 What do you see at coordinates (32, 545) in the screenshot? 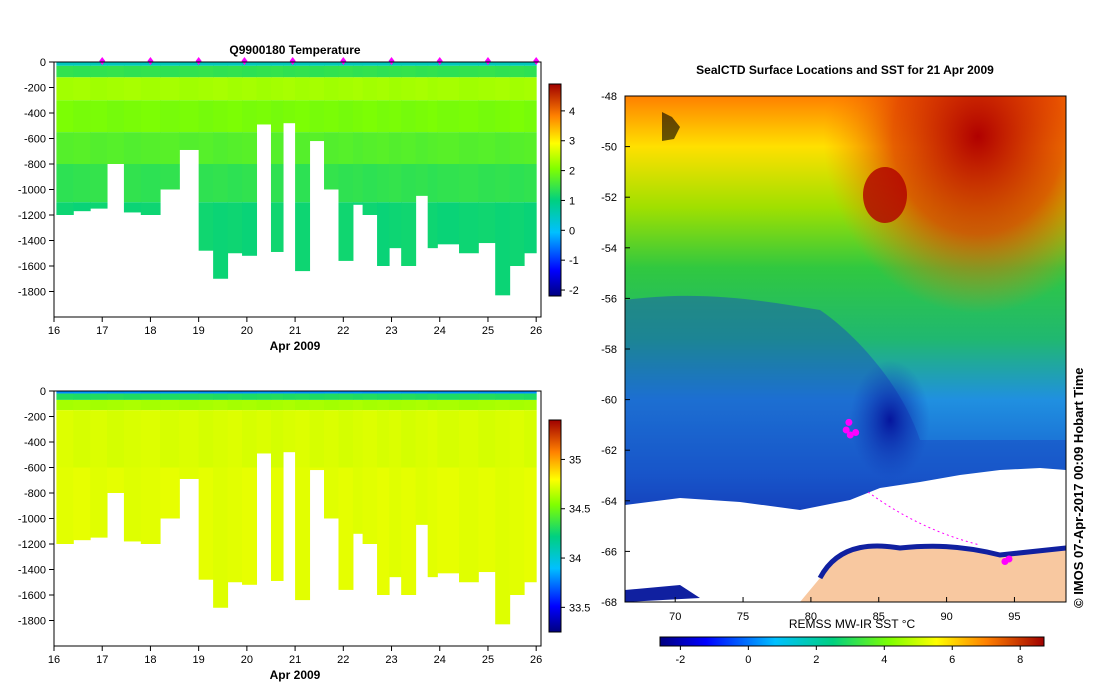
I see `salinity-ytick-label: -1200` at bounding box center [32, 545].